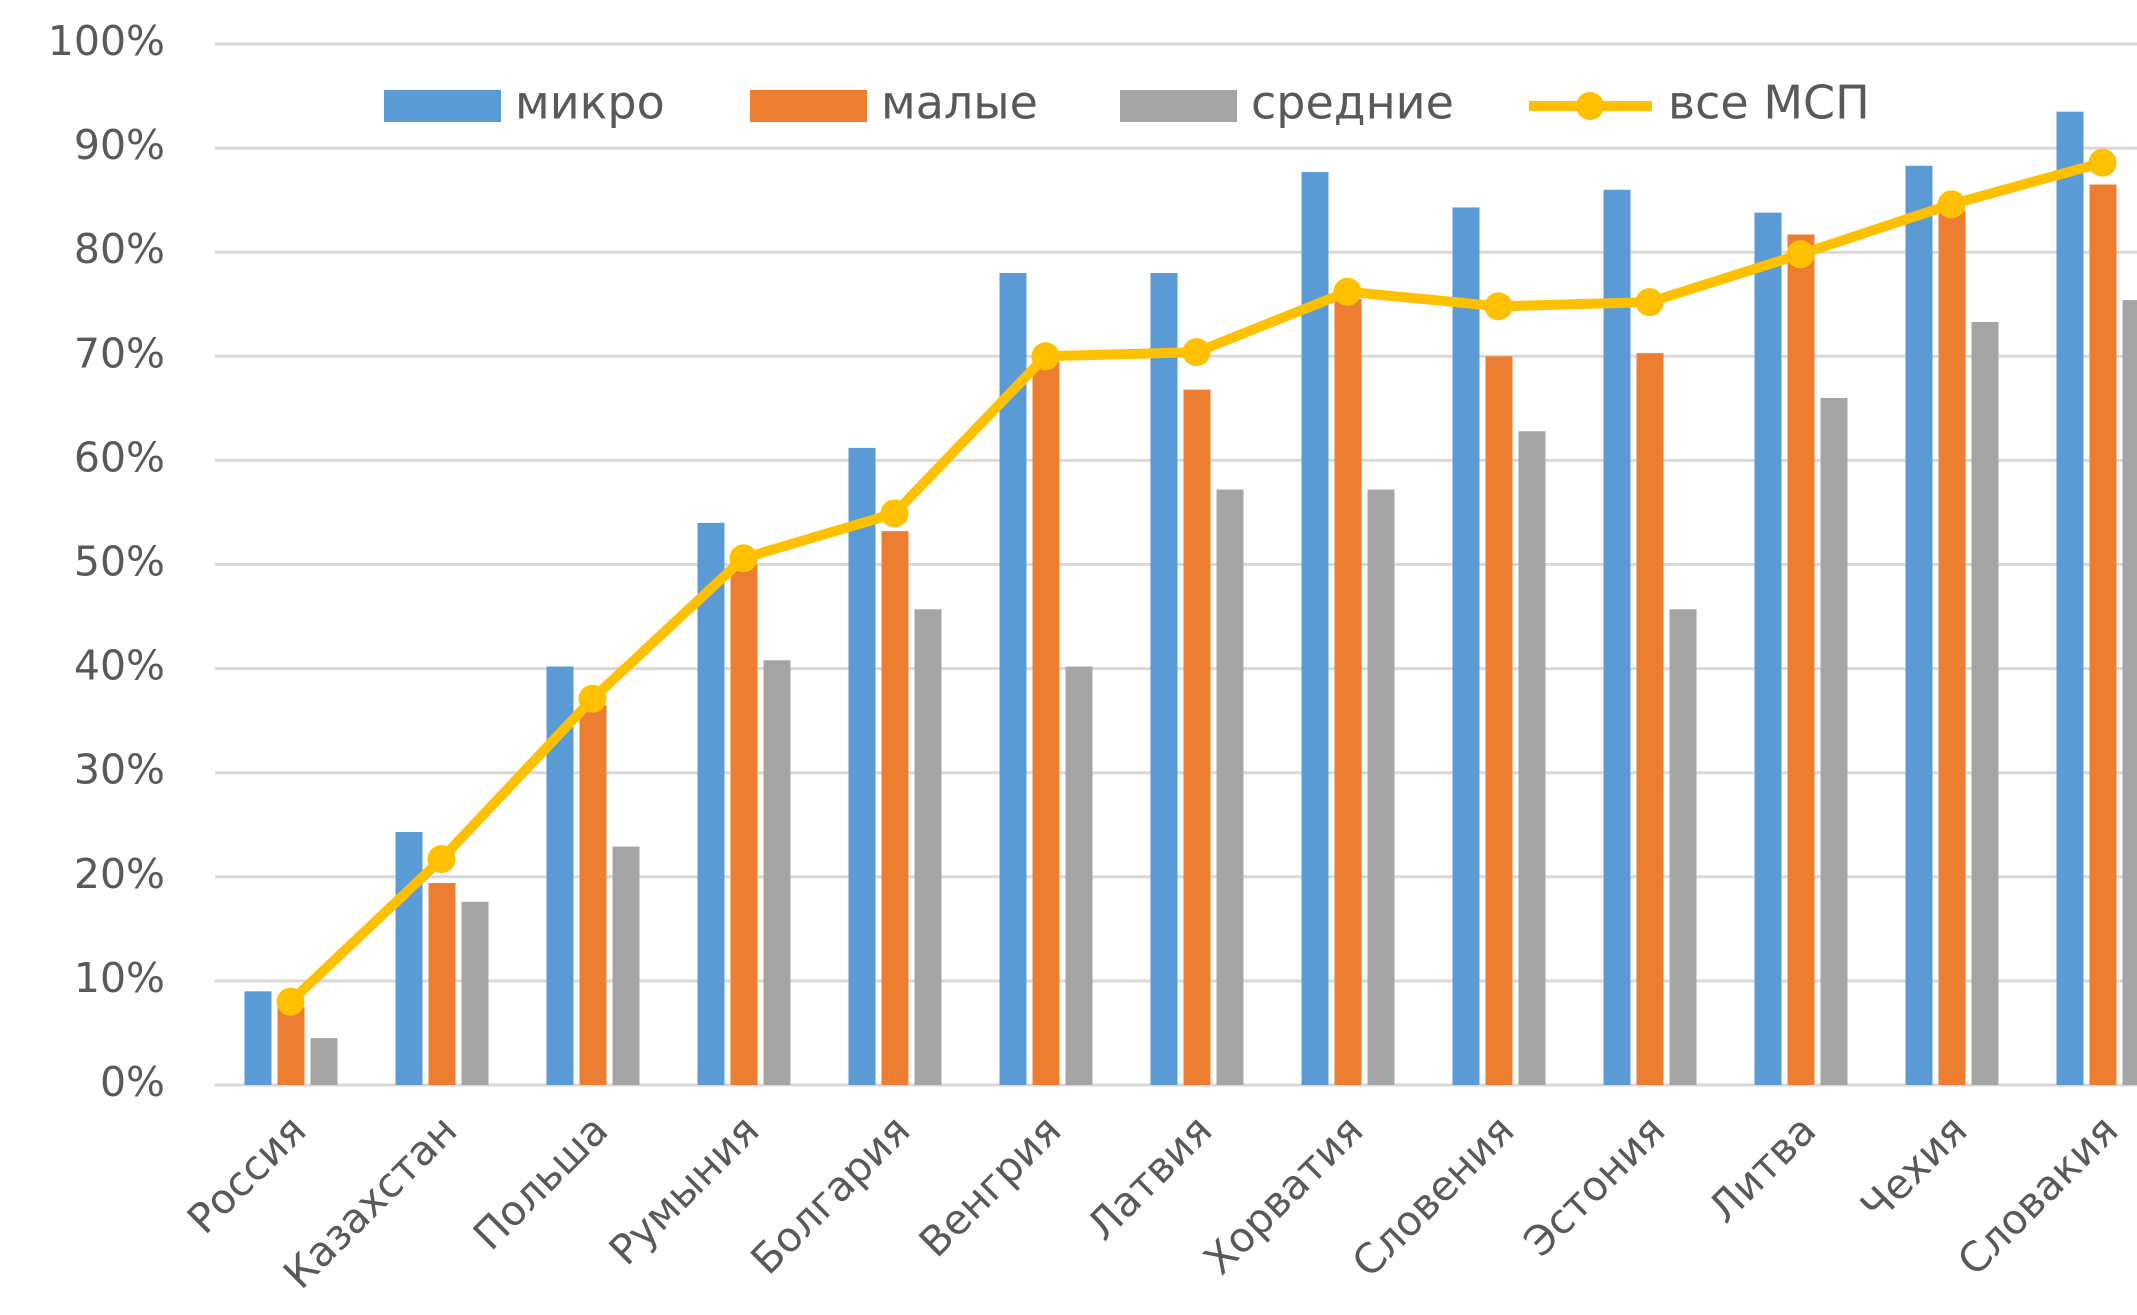 The width and height of the screenshot is (2137, 1315). What do you see at coordinates (246, 1174) in the screenshot?
I see `x-tick-label: Россия` at bounding box center [246, 1174].